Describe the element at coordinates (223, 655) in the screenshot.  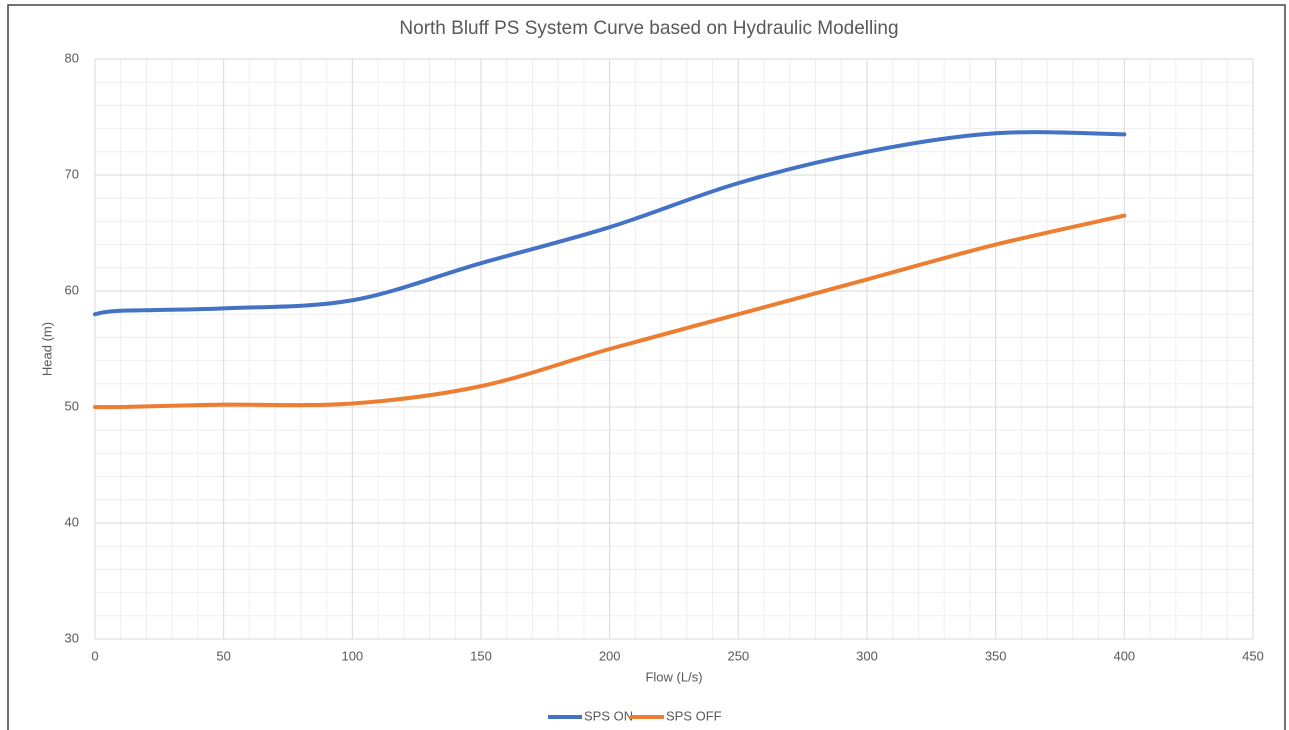
I see `x-tick-label: 50` at that location.